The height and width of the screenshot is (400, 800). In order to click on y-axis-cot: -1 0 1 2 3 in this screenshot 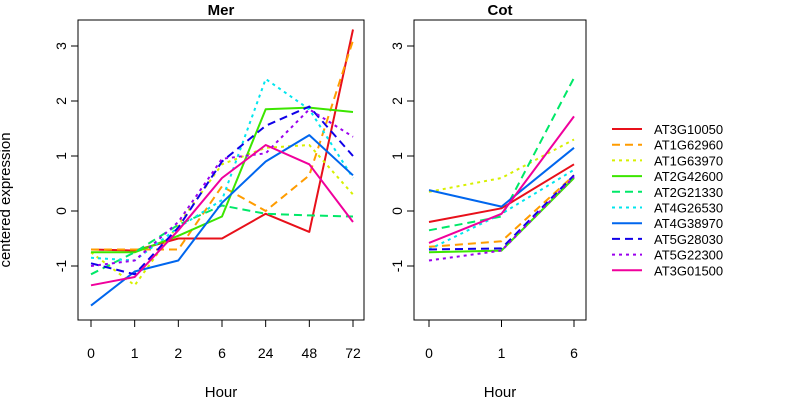, I will do `click(402, 157)`.